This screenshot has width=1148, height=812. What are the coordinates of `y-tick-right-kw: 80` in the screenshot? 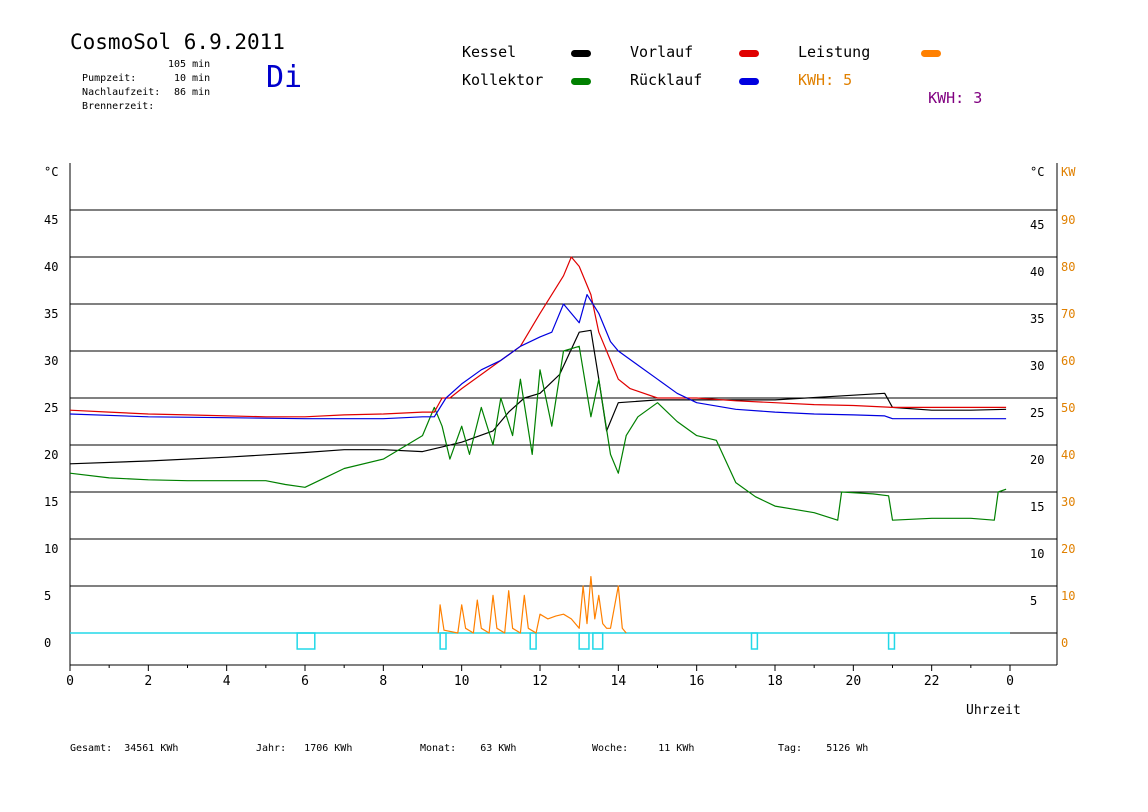 It's located at (1068, 267).